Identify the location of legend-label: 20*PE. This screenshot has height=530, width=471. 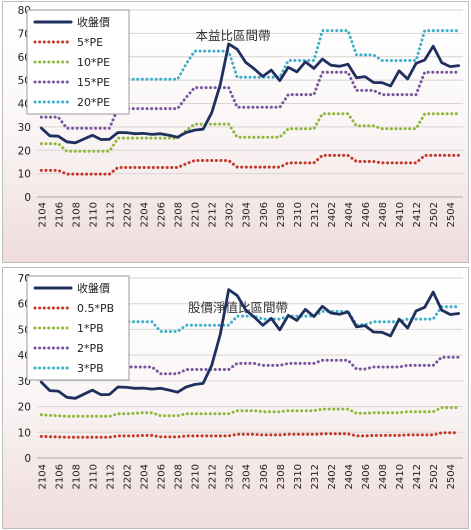
(93, 102).